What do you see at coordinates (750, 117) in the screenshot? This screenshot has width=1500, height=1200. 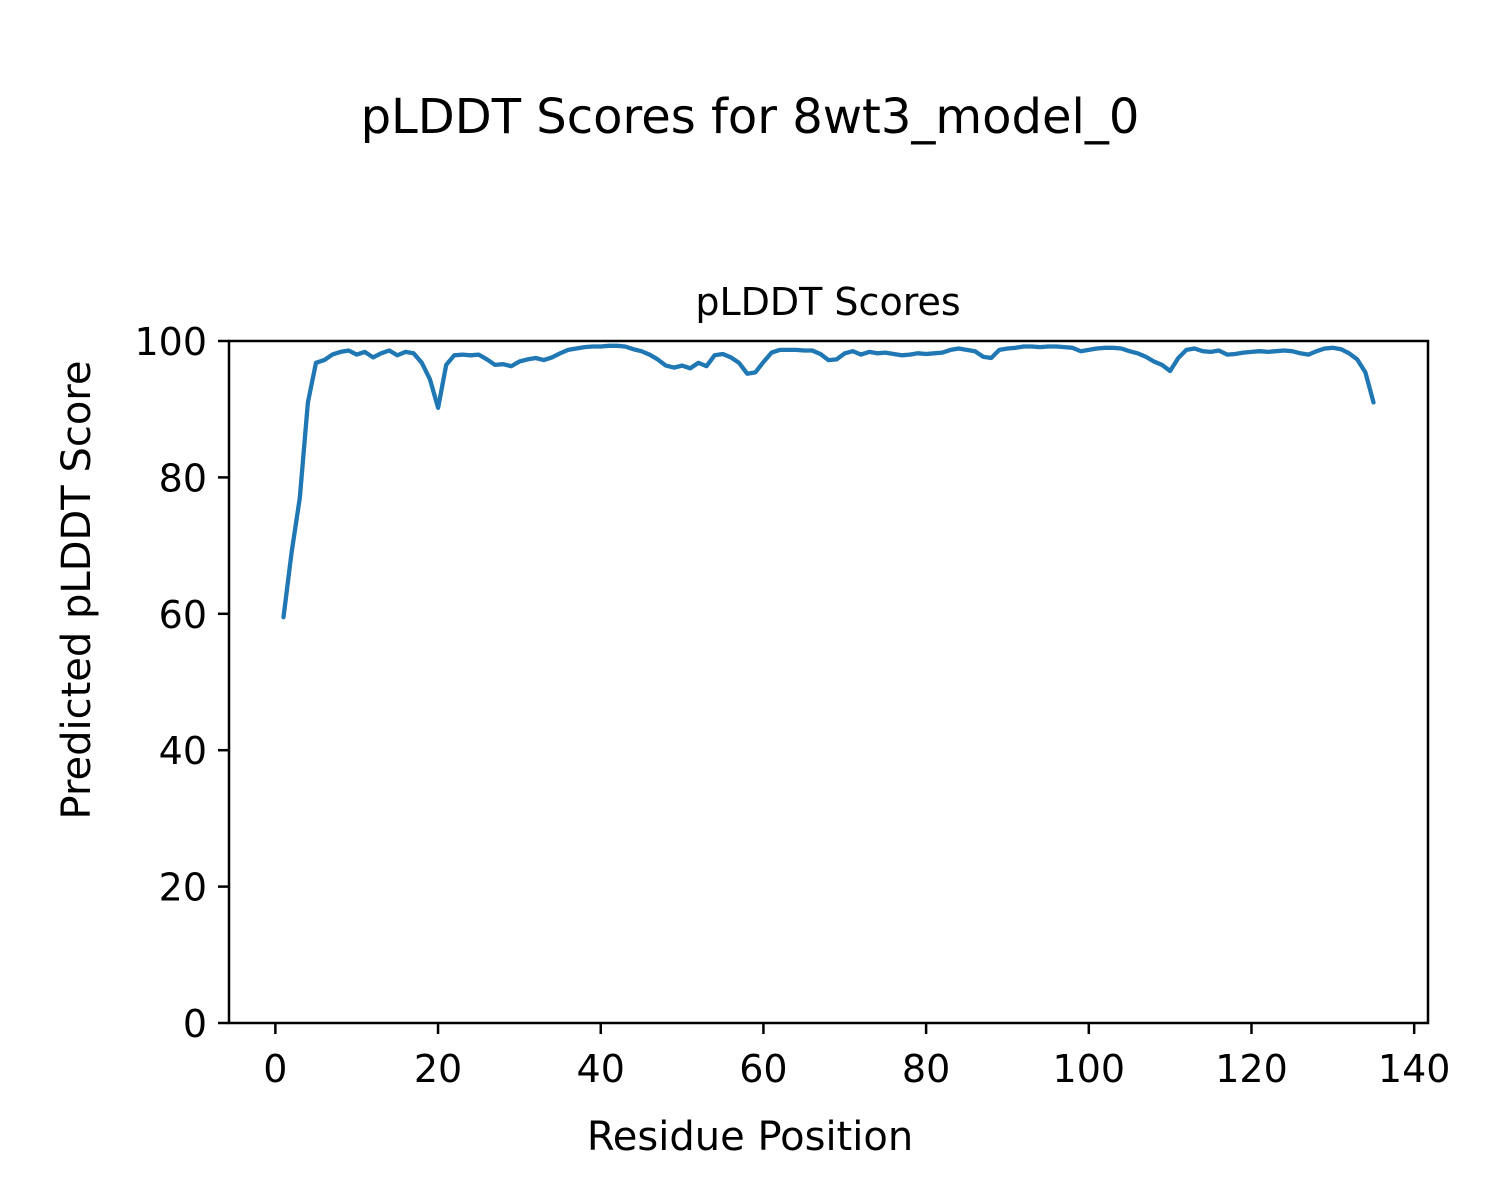 I see `figure-suptitle: pLDDT Scores for 8wt3_model_0` at bounding box center [750, 117].